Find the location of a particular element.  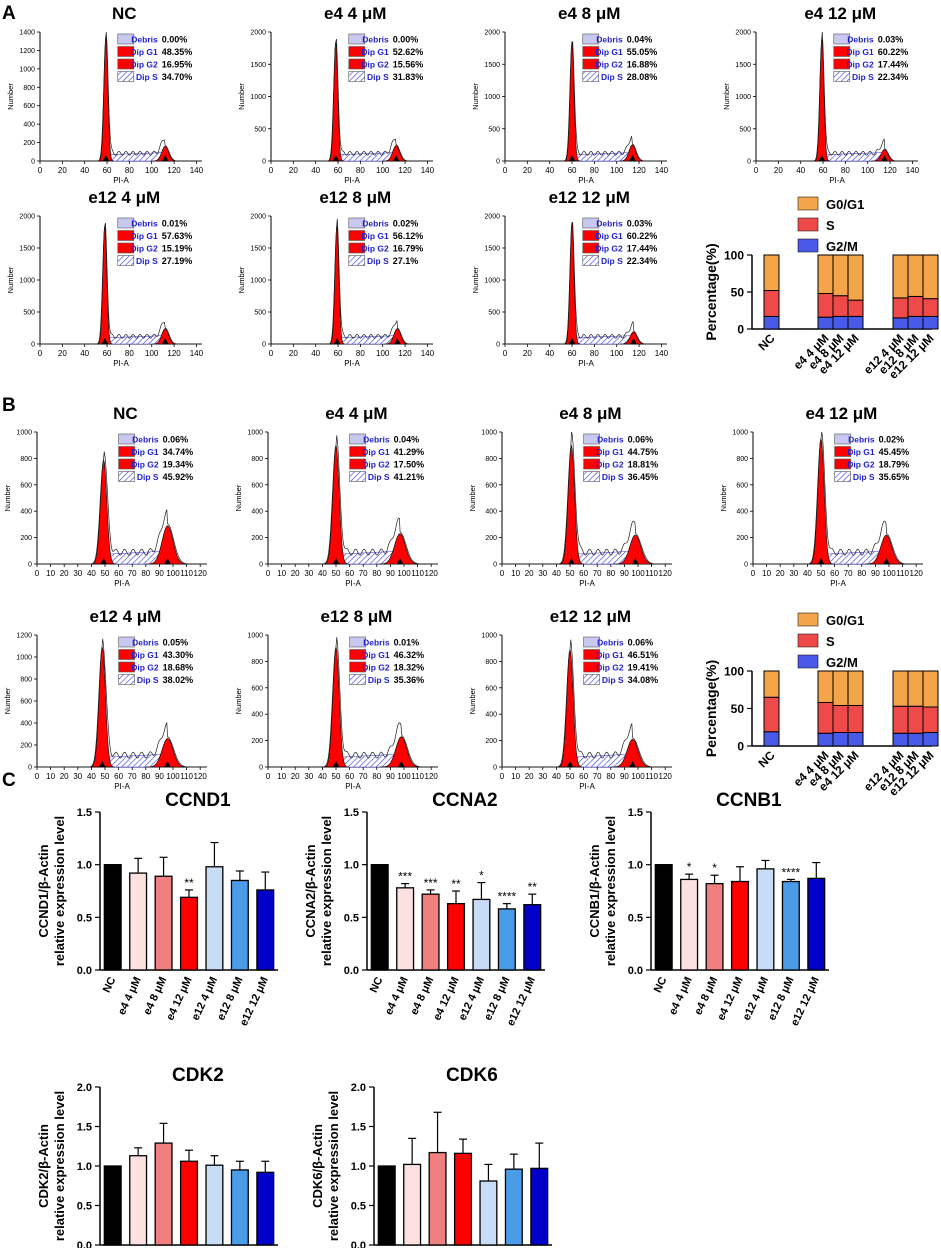

legend-value: 31.83% is located at coordinates (408, 77).